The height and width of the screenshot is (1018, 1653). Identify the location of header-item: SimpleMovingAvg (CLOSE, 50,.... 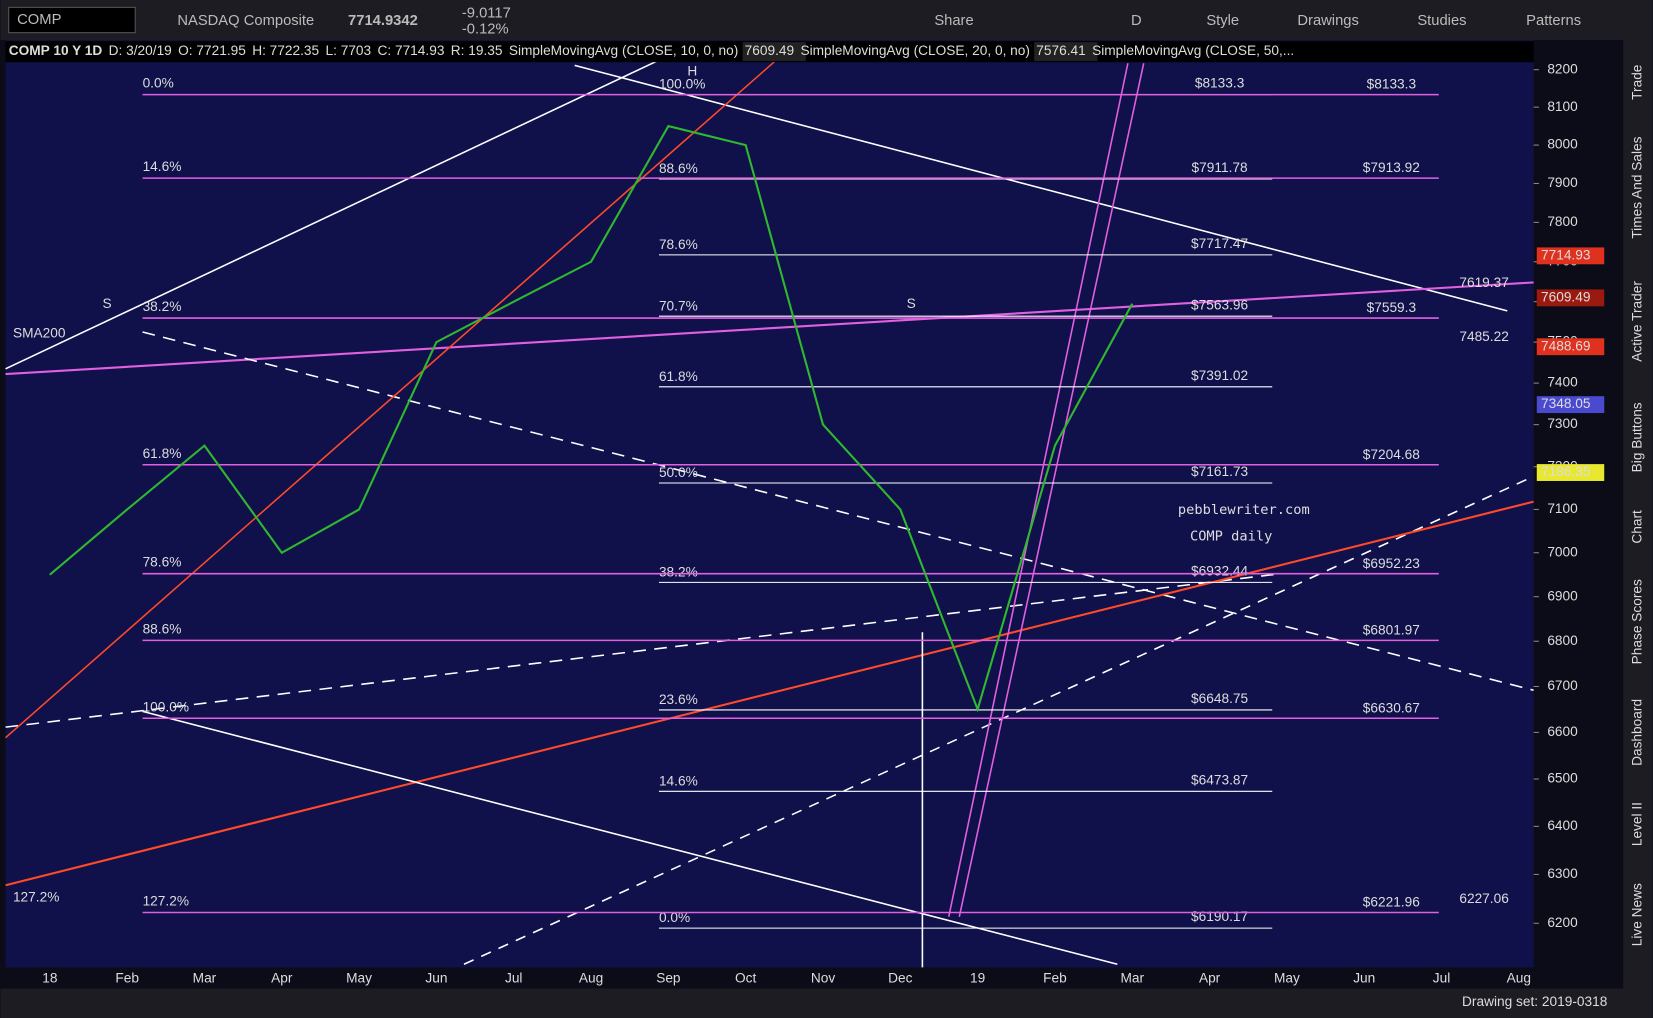
(1193, 50).